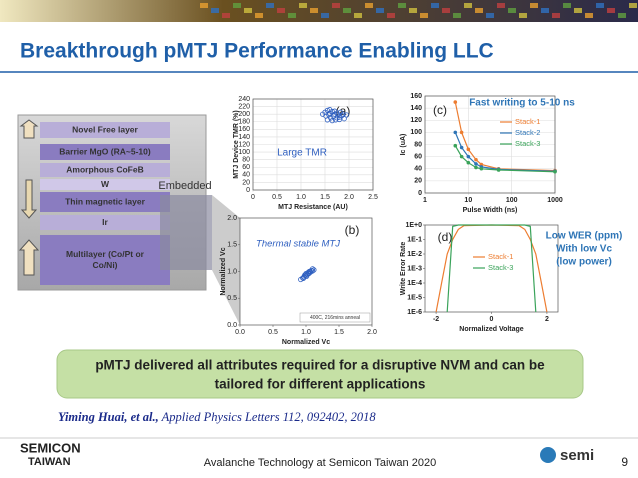  What do you see at coordinates (577, 455) in the screenshot?
I see `footer-logo: semi` at bounding box center [577, 455].